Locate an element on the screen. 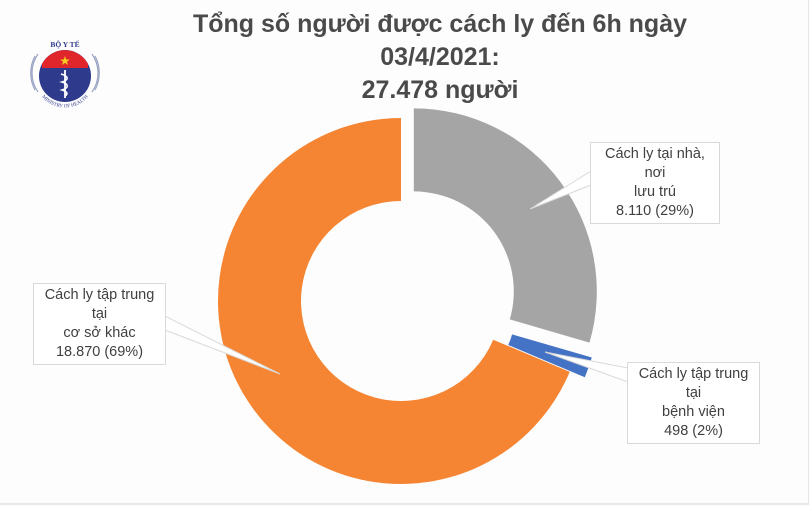 The image size is (810, 506). callout-hospital-quarantine: Cách ly tập trung tại bệnh viện 498 (2%) is located at coordinates (693, 403).